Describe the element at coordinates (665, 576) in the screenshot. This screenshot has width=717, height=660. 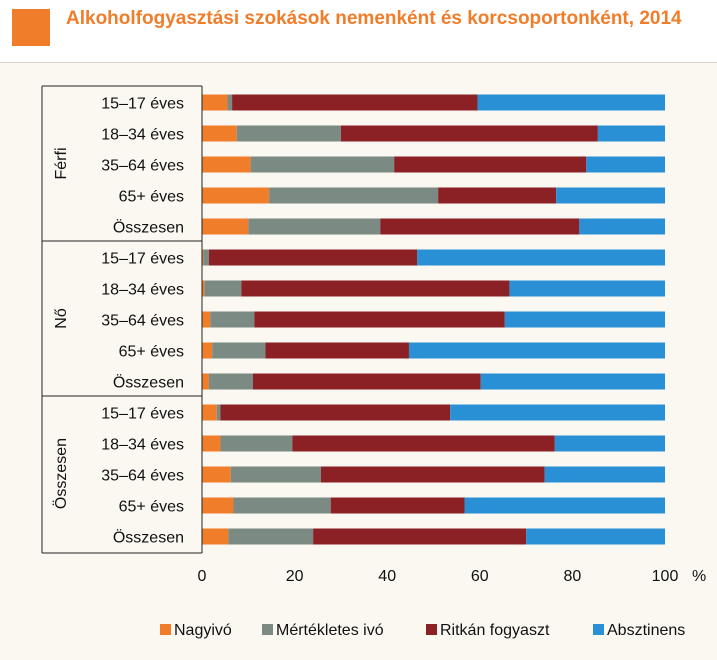
I see `x-tick-label: 100` at that location.